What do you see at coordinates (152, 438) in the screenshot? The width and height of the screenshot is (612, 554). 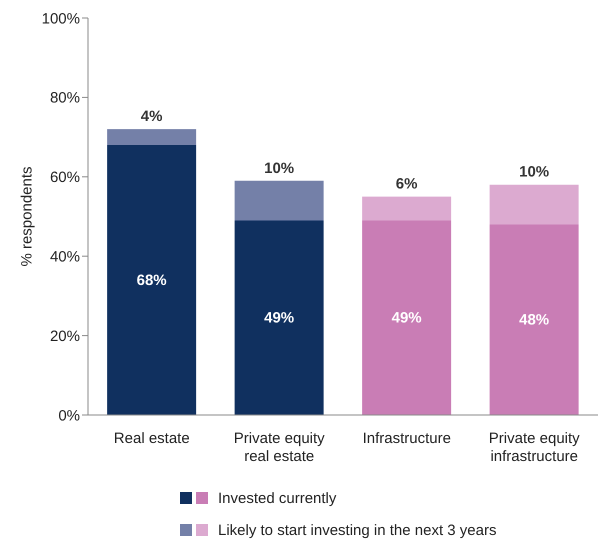 I see `x-tick-label: Real estate` at bounding box center [152, 438].